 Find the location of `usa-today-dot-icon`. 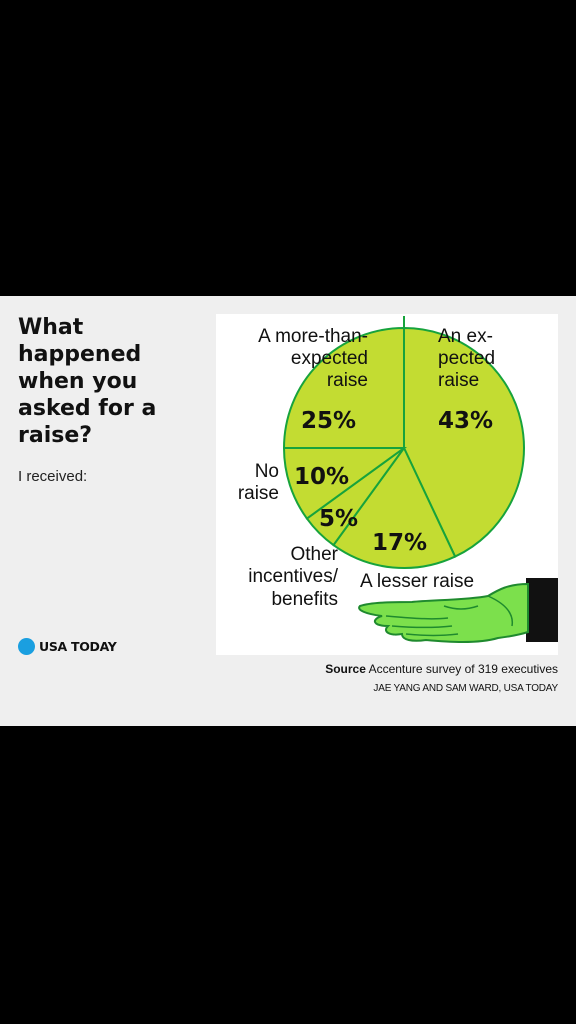

usa-today-dot-icon is located at coordinates (26, 646).